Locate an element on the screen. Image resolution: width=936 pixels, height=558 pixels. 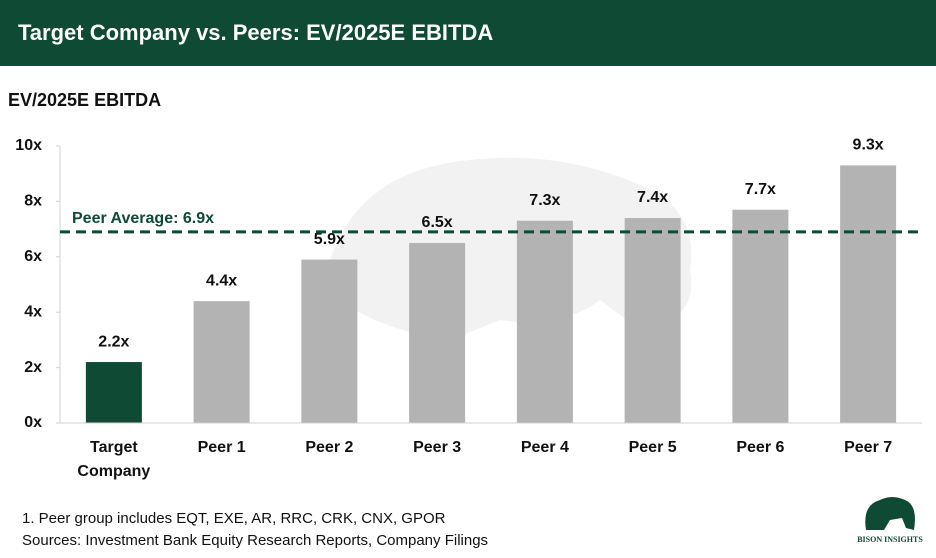
y-tick-label: 2x is located at coordinates (33, 367).